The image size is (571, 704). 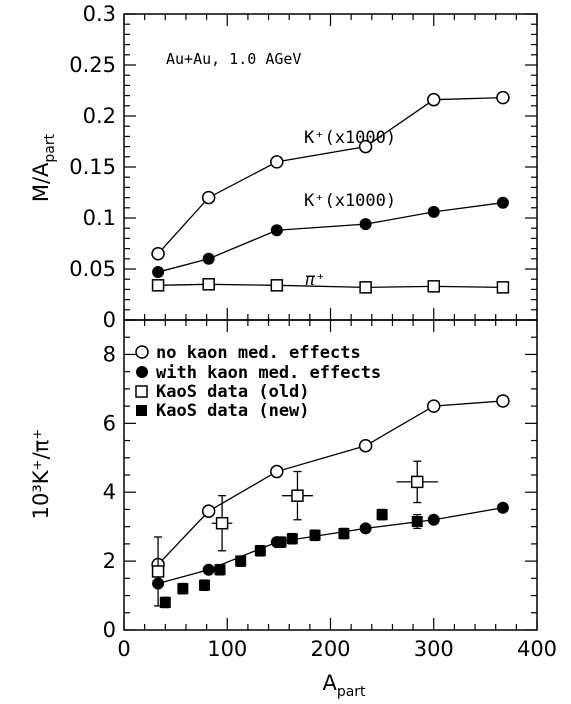 What do you see at coordinates (109, 320) in the screenshot?
I see `top-ytick-label: 0` at bounding box center [109, 320].